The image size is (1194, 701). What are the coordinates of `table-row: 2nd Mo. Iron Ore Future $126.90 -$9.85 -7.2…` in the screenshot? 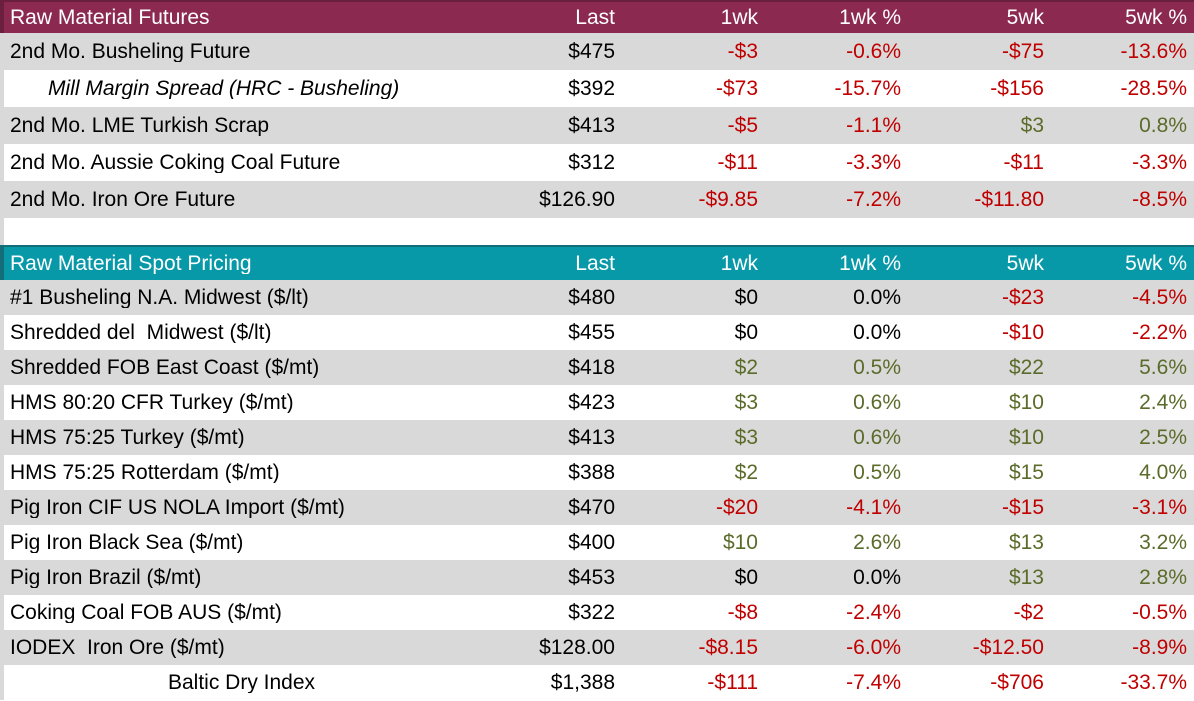 It's located at (597, 199).